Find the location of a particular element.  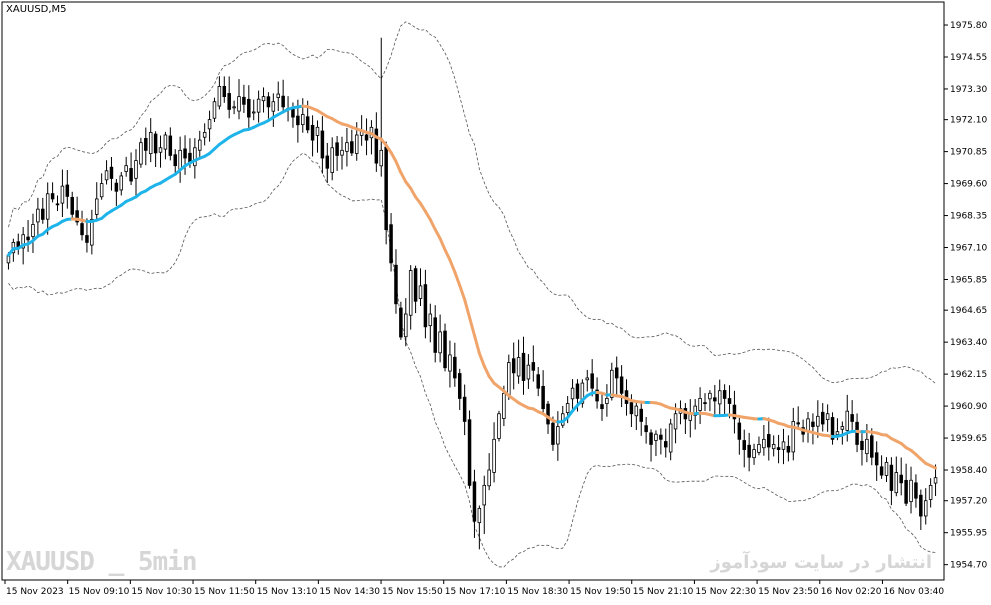

y-tick-label: 1972.10 is located at coordinates (968, 121).